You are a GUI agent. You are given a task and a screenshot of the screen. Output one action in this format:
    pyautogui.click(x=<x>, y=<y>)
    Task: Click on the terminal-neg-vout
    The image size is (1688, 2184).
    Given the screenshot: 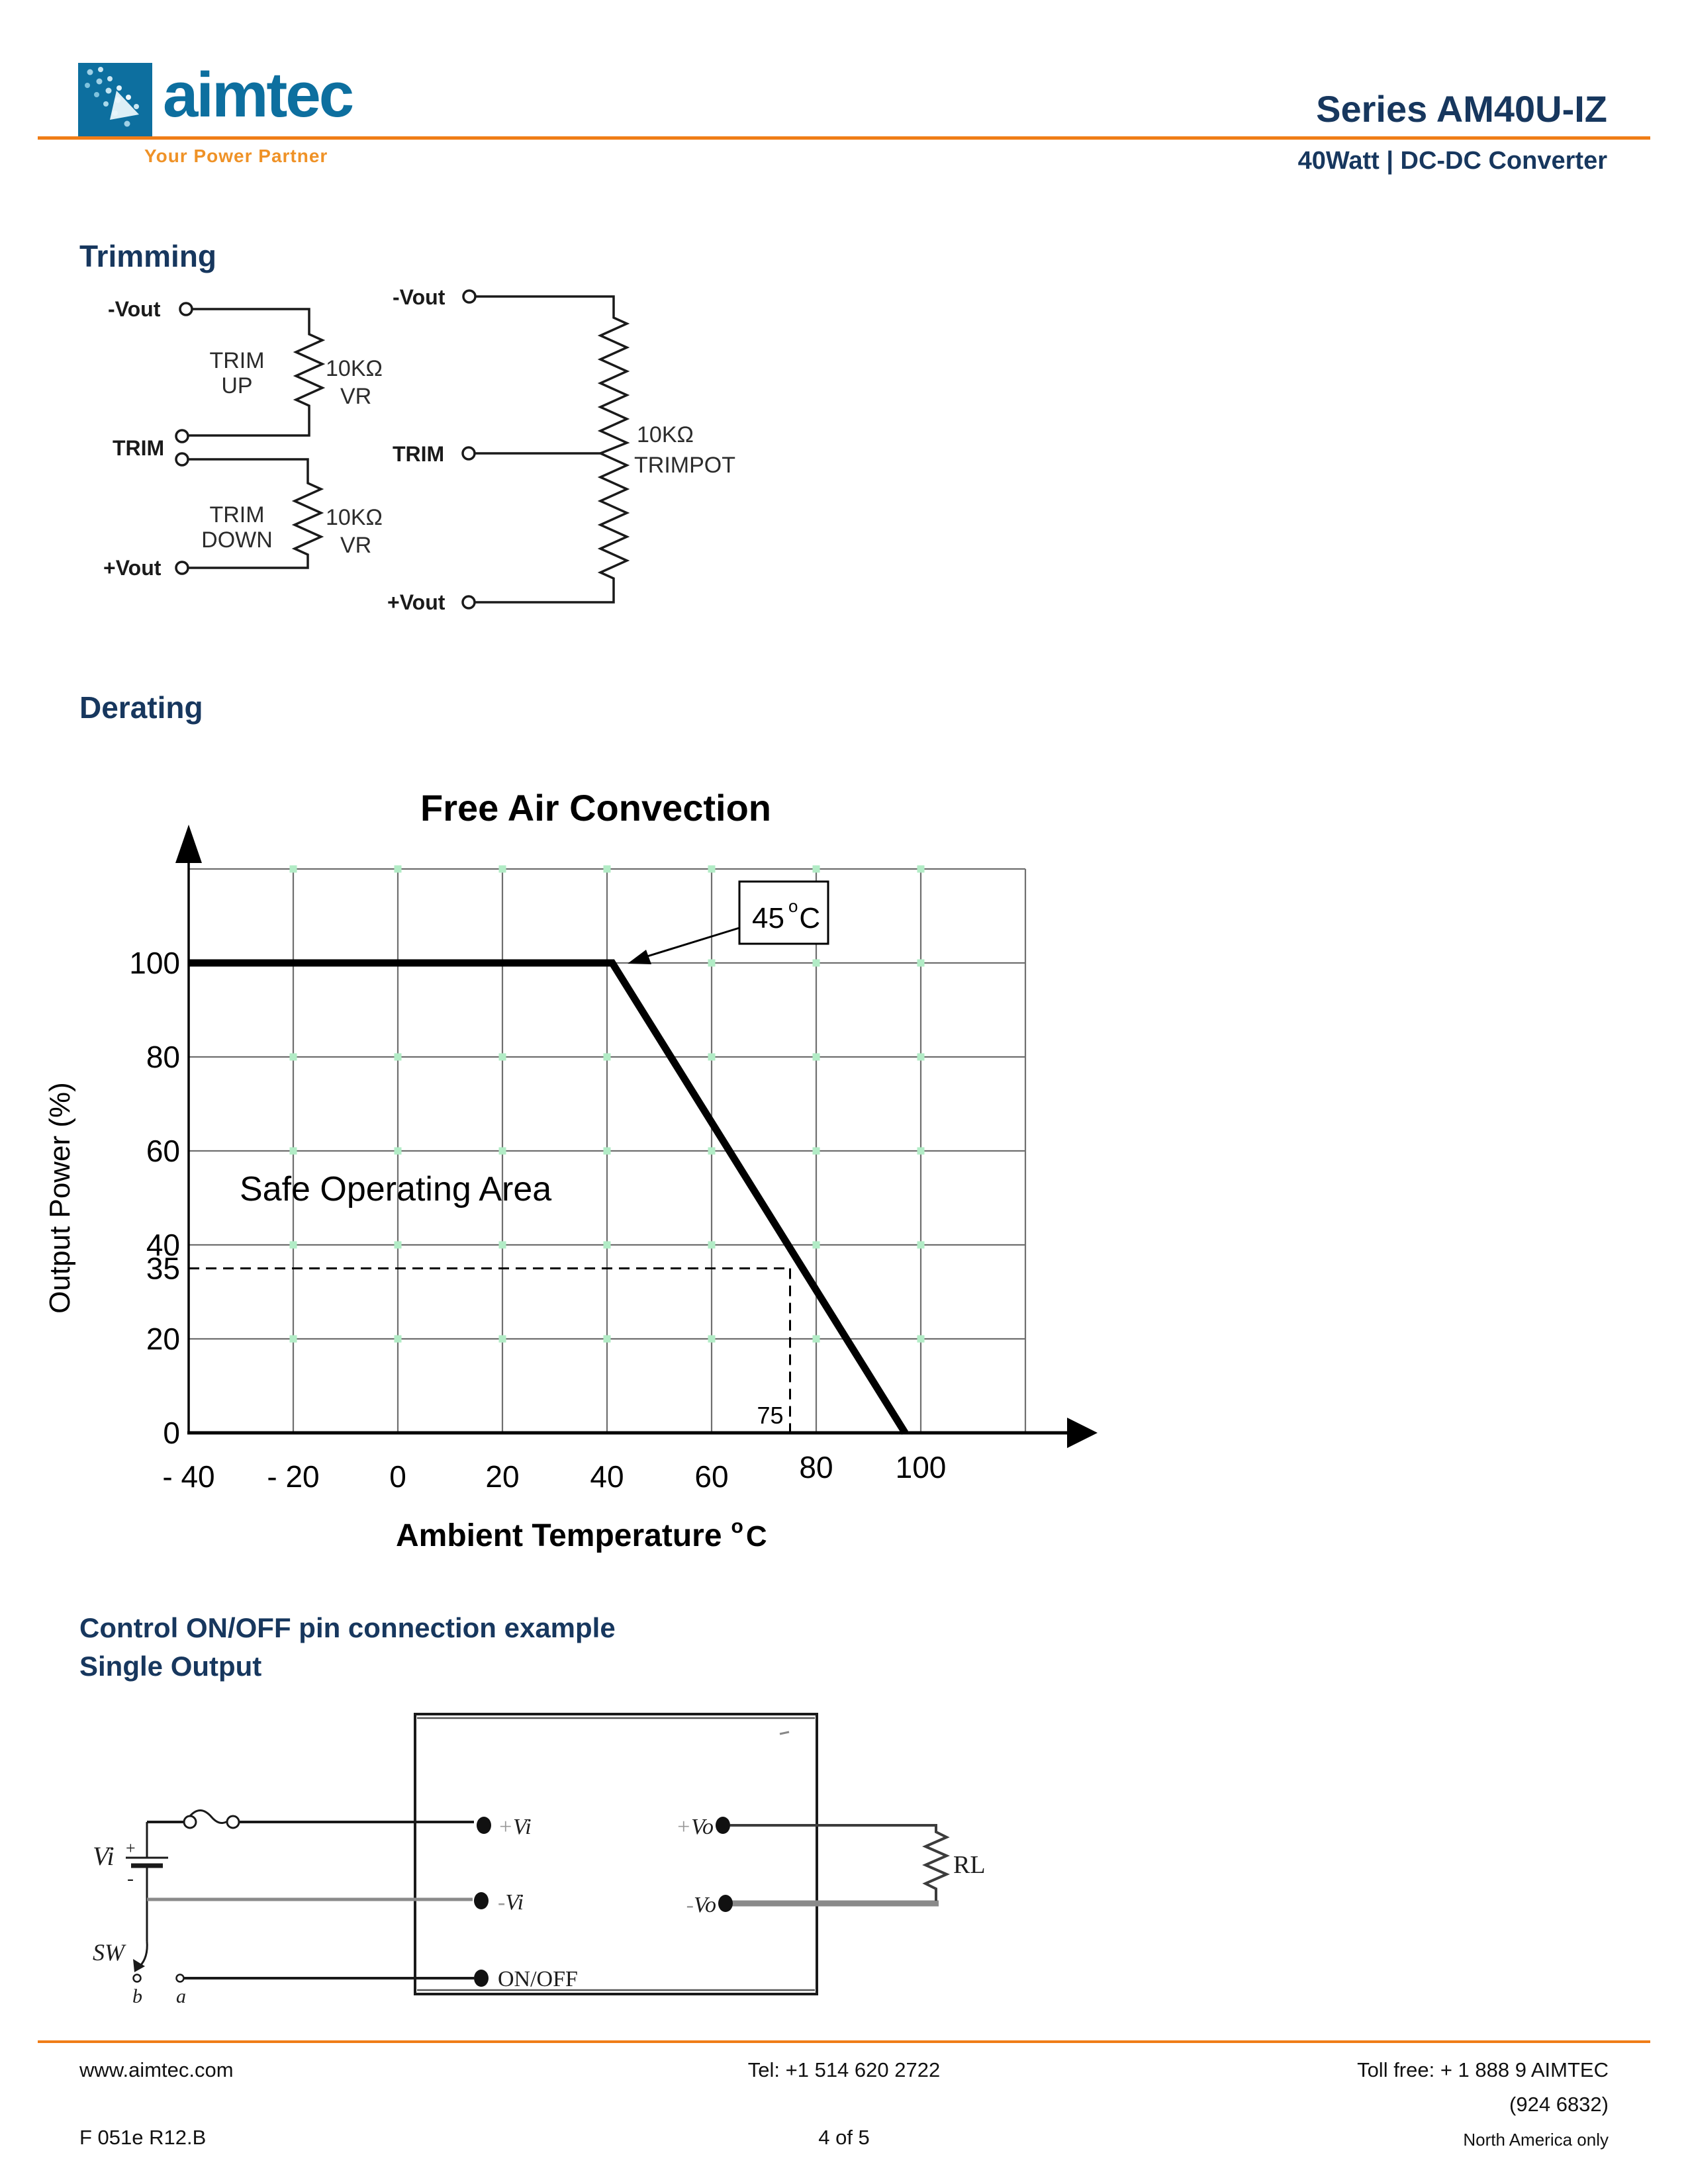 What is the action you would take?
    pyautogui.click(x=186, y=309)
    